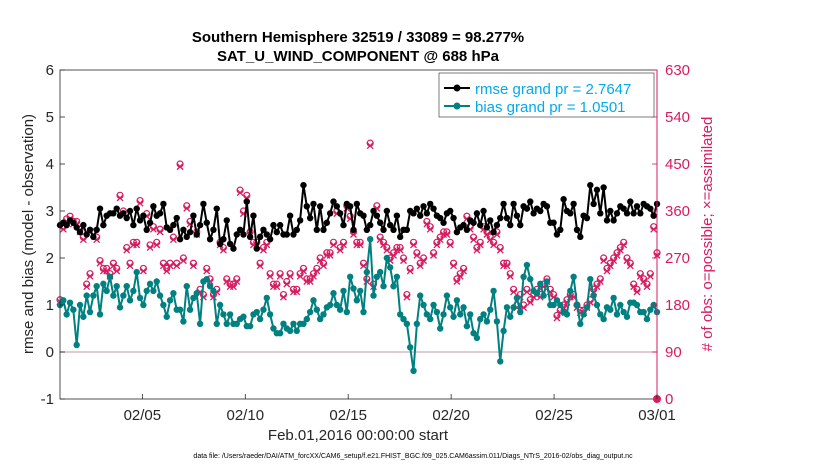 Image resolution: width=830 pixels, height=470 pixels. What do you see at coordinates (673, 352) in the screenshot?
I see `y-right-tick-label: 90` at bounding box center [673, 352].